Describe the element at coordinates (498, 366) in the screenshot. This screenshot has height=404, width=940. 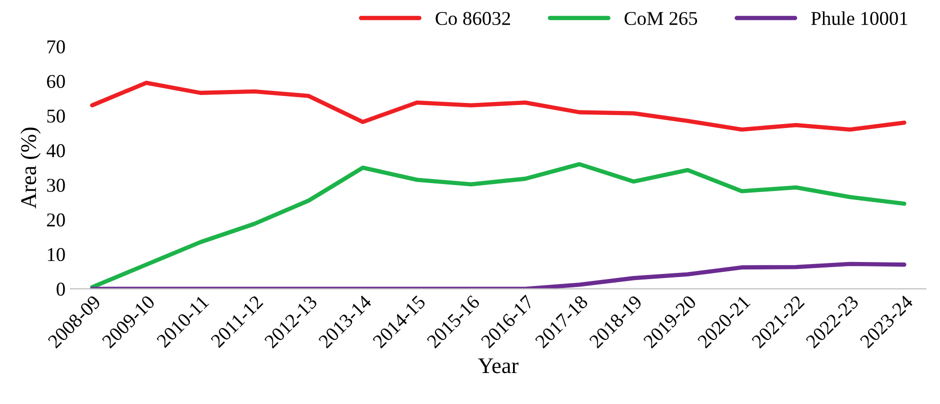
I see `x-axis-title: Year` at that location.